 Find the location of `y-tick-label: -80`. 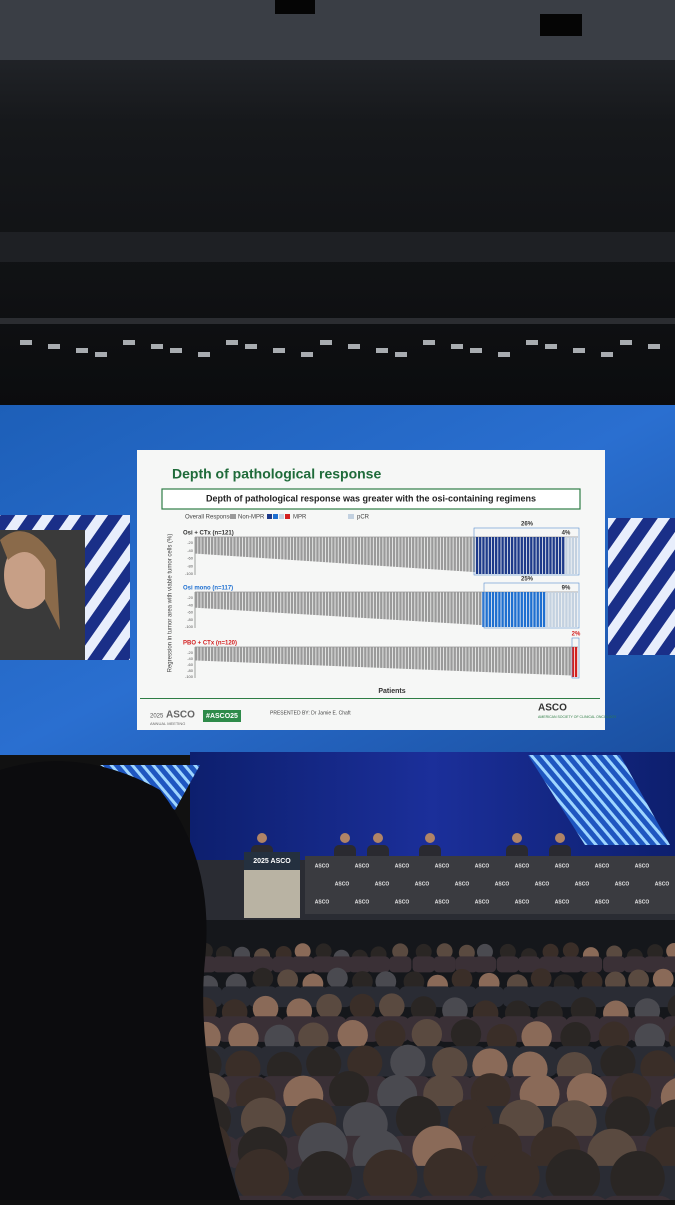

y-tick-label: -80 is located at coordinates (190, 565).